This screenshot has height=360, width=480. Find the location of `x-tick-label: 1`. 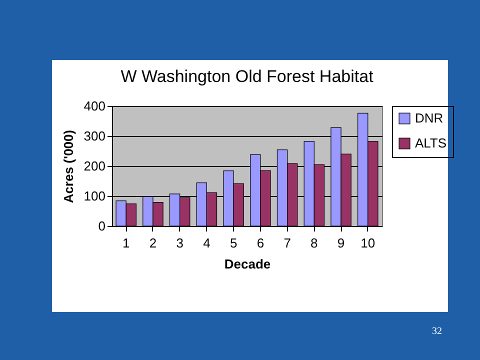

x-tick-label: 1 is located at coordinates (126, 243).